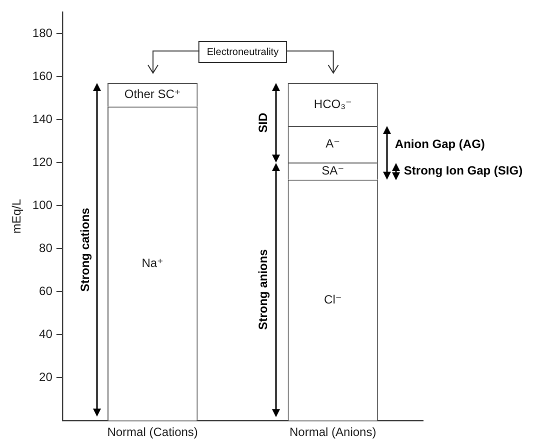  Describe the element at coordinates (333, 432) in the screenshot. I see `x-tick-label: Normal (Anions)` at that location.